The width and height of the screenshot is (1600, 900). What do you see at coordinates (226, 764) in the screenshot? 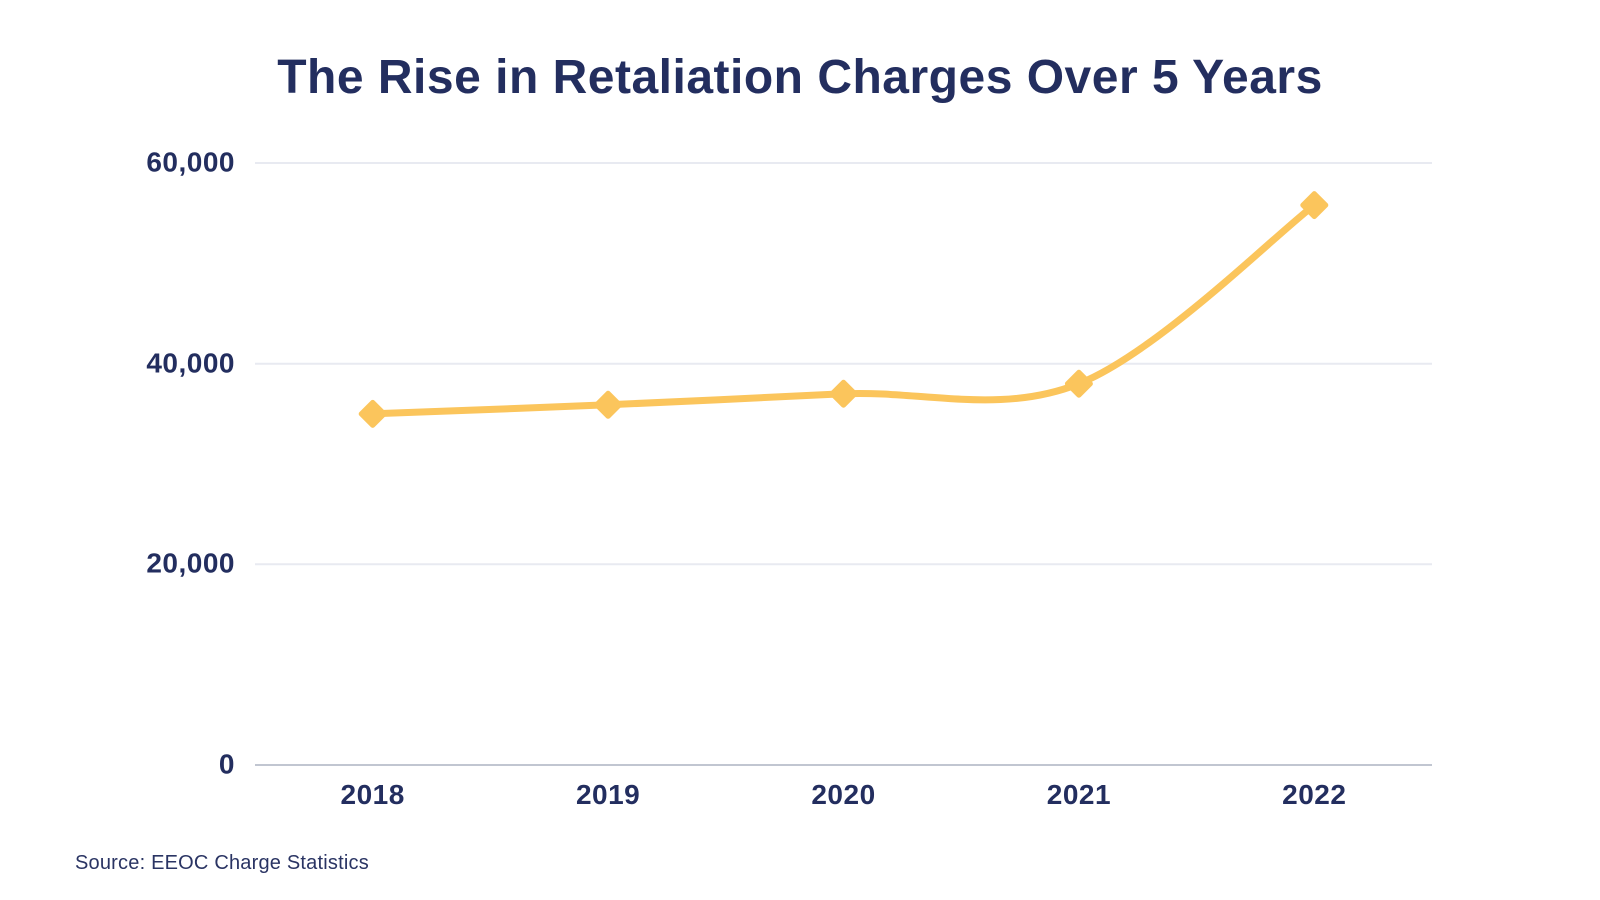
I see `y-axis-tick-label: 0` at bounding box center [226, 764].